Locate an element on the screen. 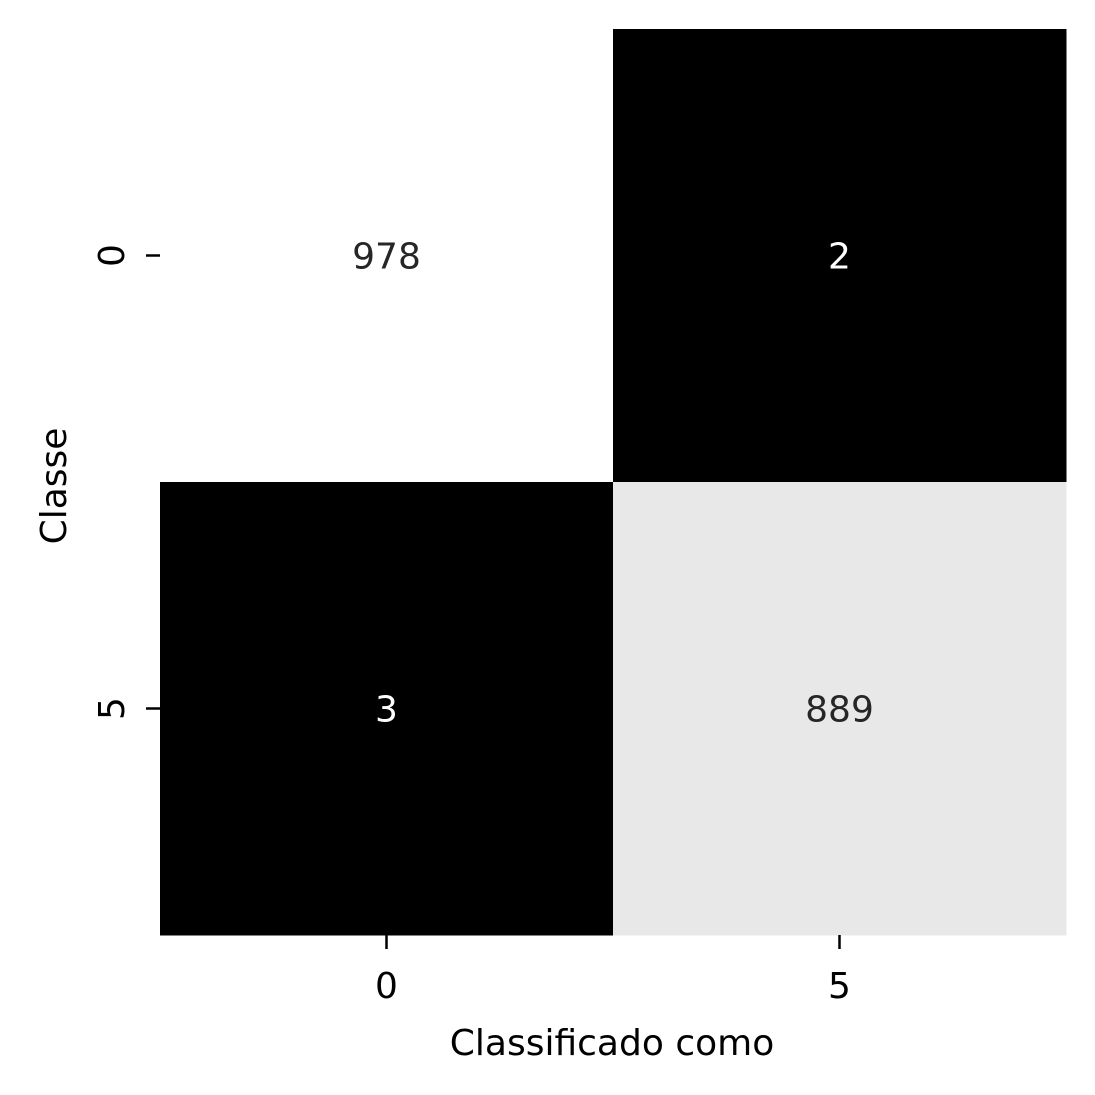 This screenshot has width=1095, height=1095. cell-value-label: 978 is located at coordinates (386, 257).